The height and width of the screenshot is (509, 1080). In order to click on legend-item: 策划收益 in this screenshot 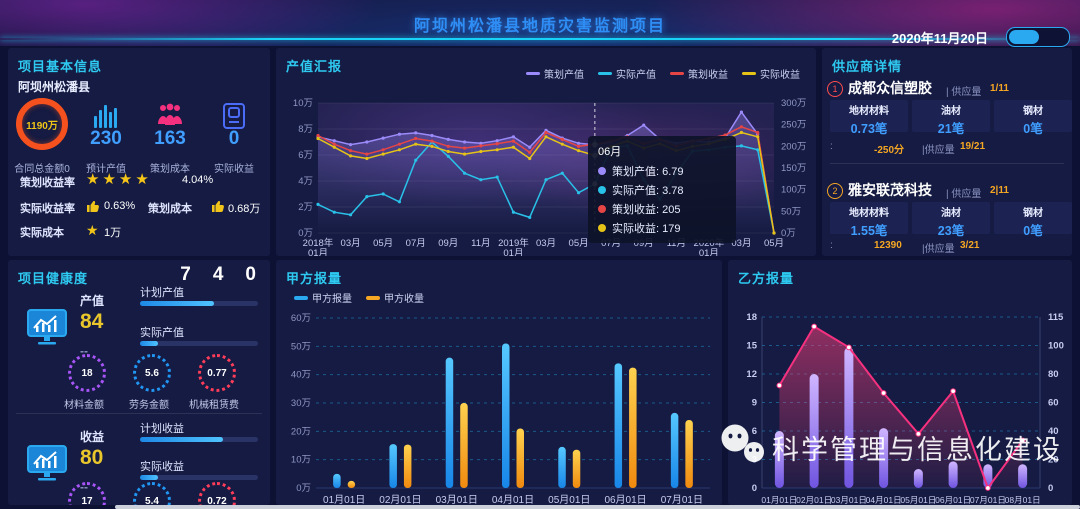, I will do `click(699, 73)`.